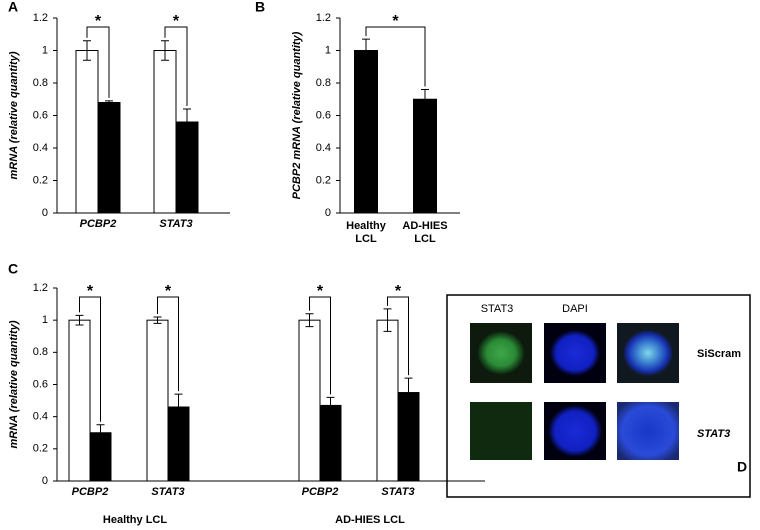 This screenshot has width=760, height=530. Describe the element at coordinates (260, 7) in the screenshot. I see `panel-label: B` at that location.